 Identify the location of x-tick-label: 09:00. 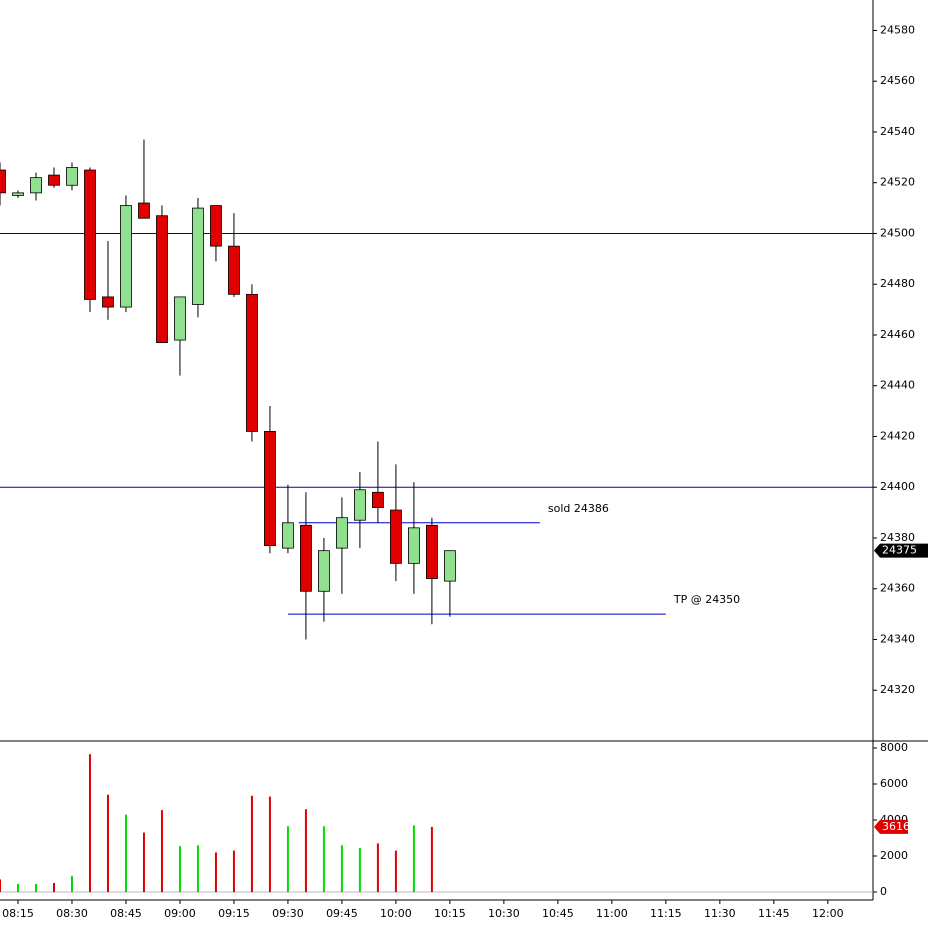
(180, 913).